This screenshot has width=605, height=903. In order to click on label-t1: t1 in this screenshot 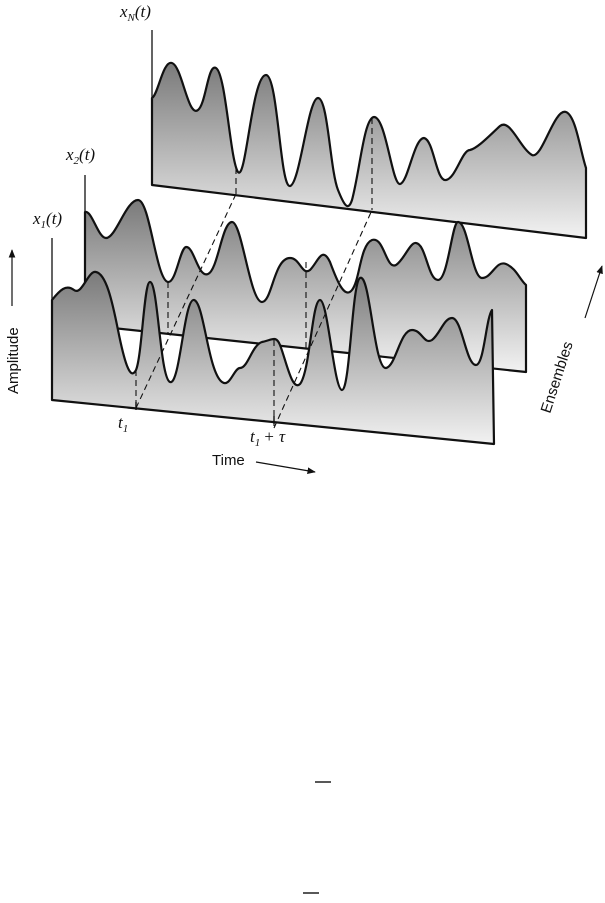, I will do `click(123, 424)`.